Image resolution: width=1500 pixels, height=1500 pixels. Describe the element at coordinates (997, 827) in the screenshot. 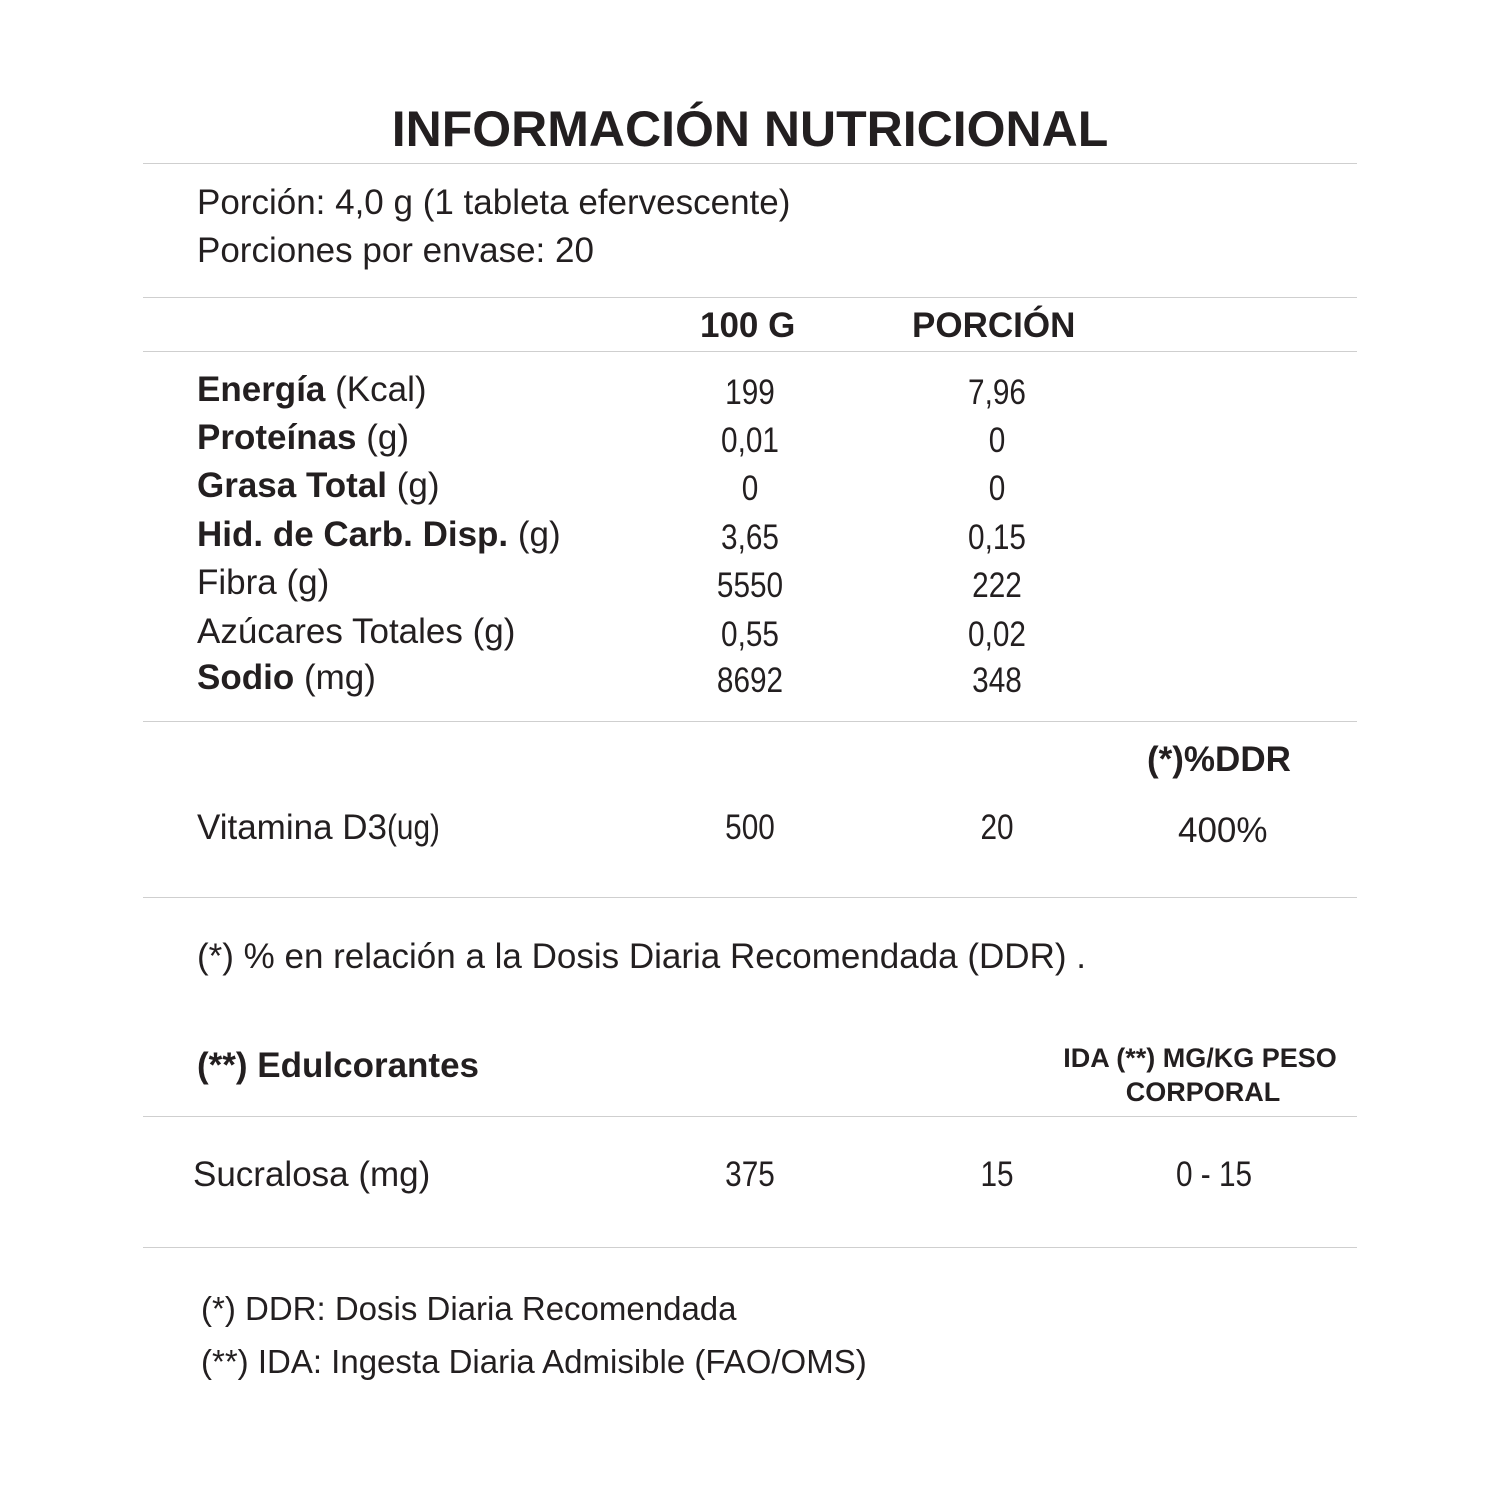

I see `vitamin-portion: 20` at that location.